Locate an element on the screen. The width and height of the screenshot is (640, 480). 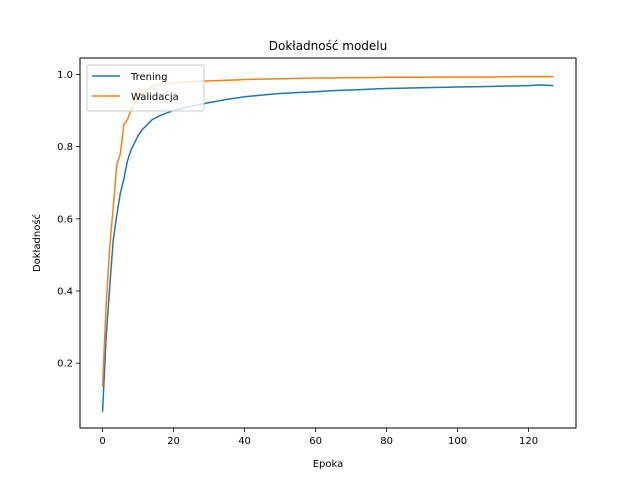
x-tick-label: 120 is located at coordinates (528, 441).